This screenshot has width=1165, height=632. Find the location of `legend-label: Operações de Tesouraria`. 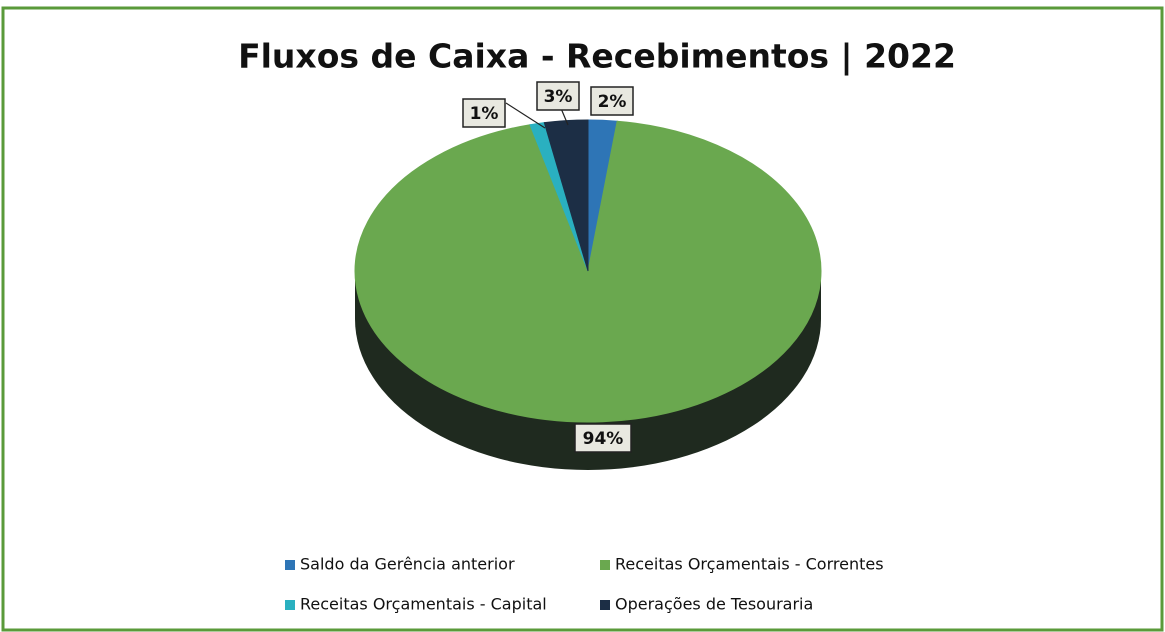

legend-label: Operações de Tesouraria is located at coordinates (714, 604).